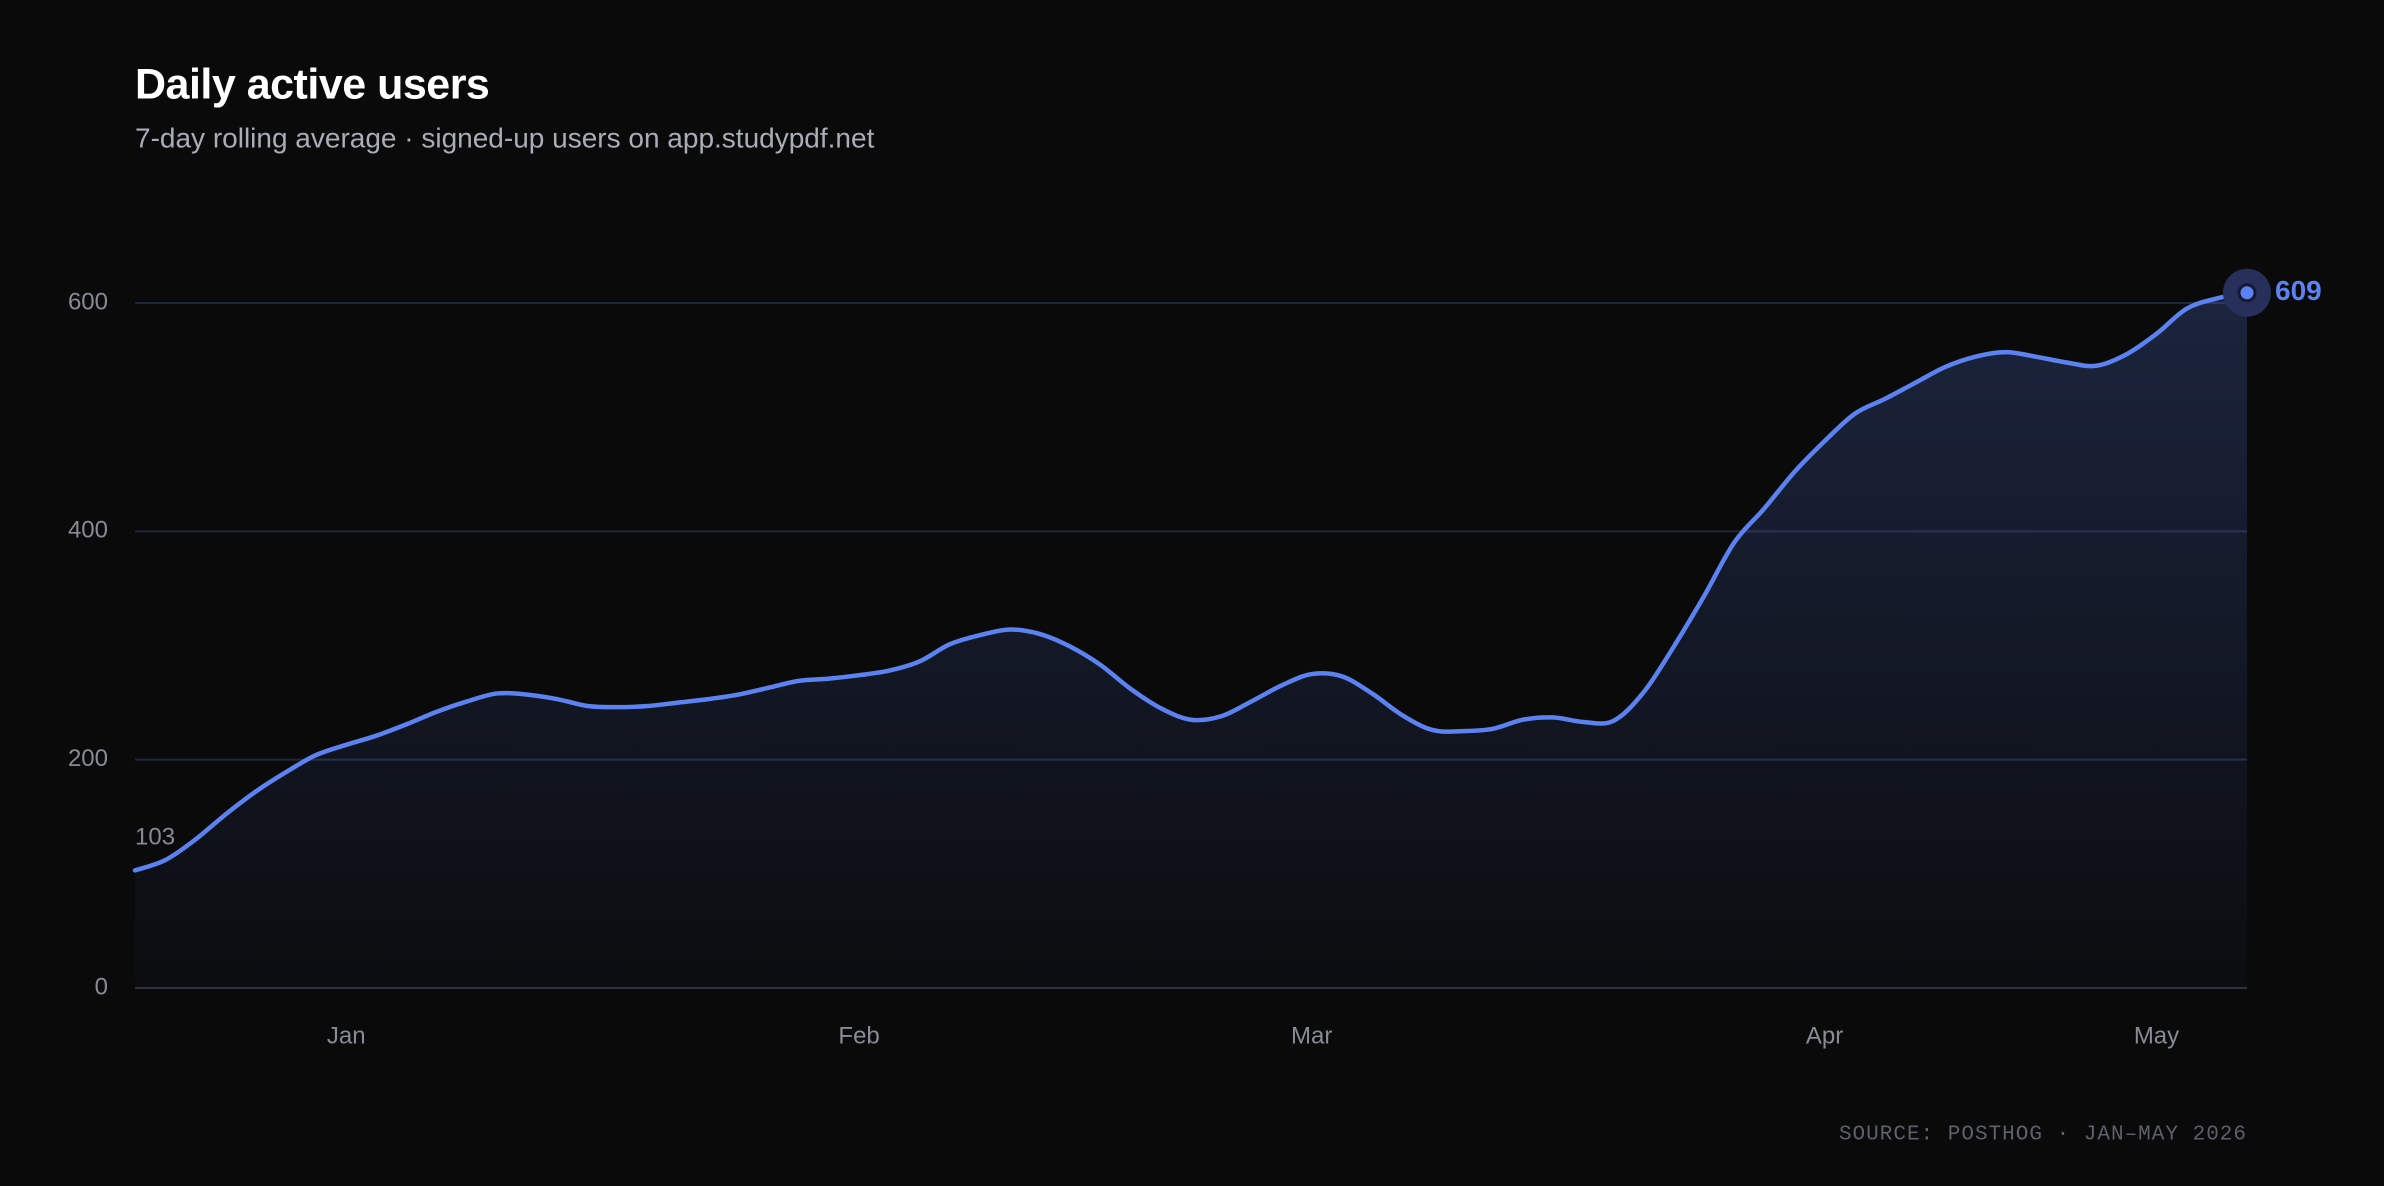  What do you see at coordinates (1311, 1035) in the screenshot?
I see `x-tick-label: Mar` at bounding box center [1311, 1035].